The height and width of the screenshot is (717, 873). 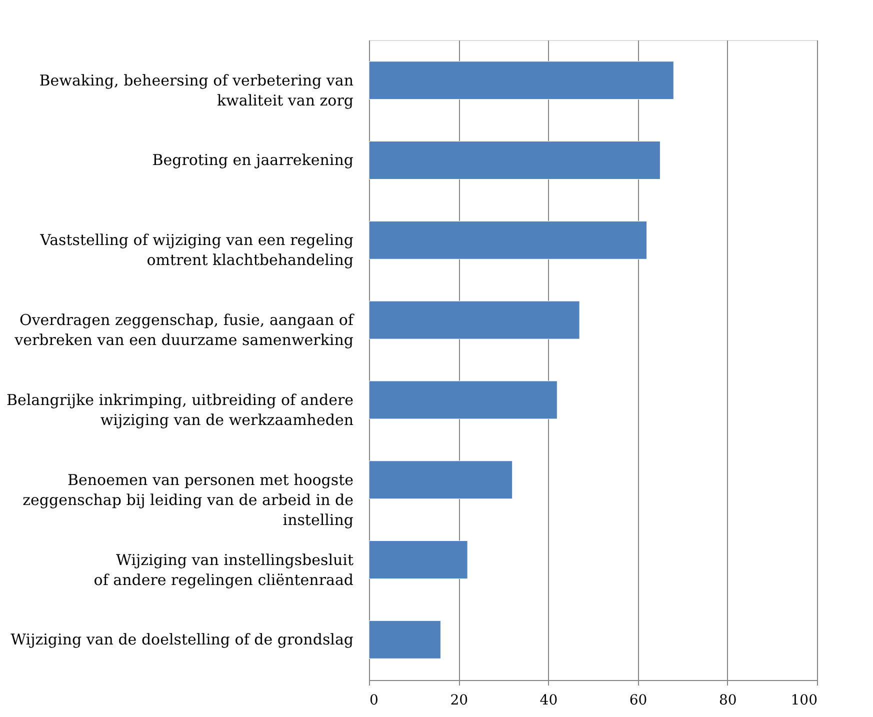 What do you see at coordinates (638, 700) in the screenshot?
I see `x-tick-label: 60` at bounding box center [638, 700].